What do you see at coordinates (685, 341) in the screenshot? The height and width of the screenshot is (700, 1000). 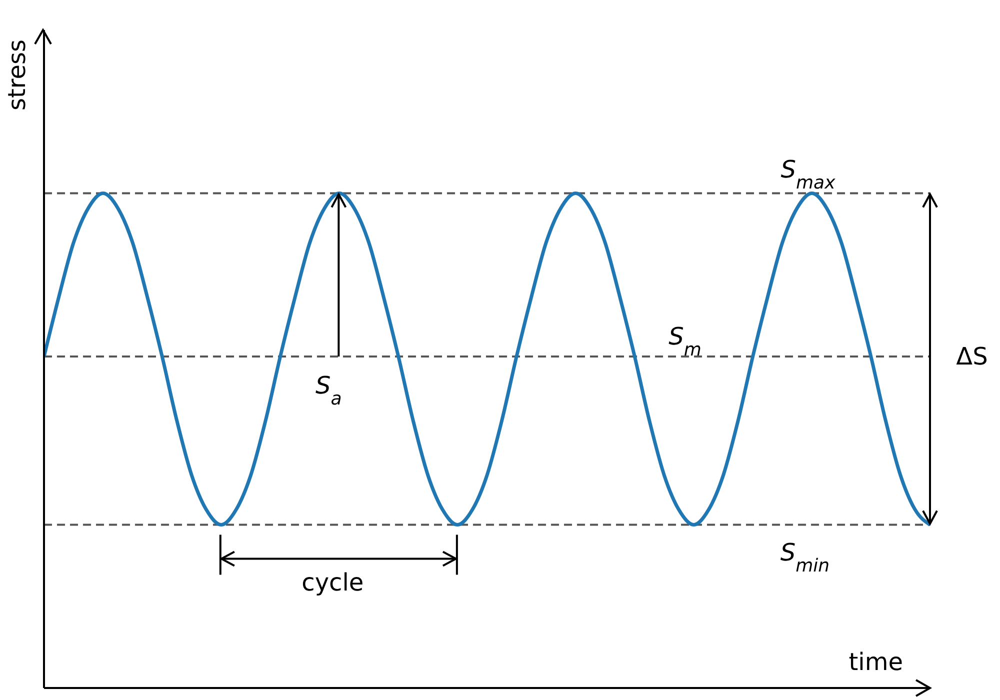 I see `ref-line-label: S$_{m}$` at bounding box center [685, 341].